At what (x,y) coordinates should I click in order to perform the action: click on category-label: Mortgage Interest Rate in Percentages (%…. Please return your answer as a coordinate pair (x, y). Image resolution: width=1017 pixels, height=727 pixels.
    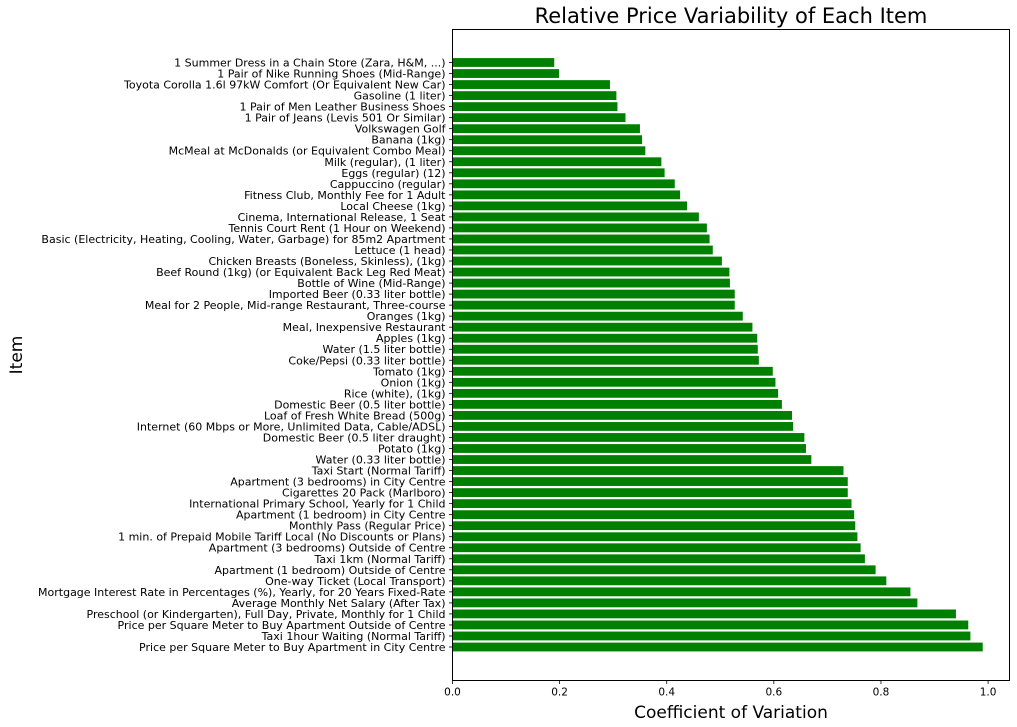
    Looking at the image, I should click on (242, 592).